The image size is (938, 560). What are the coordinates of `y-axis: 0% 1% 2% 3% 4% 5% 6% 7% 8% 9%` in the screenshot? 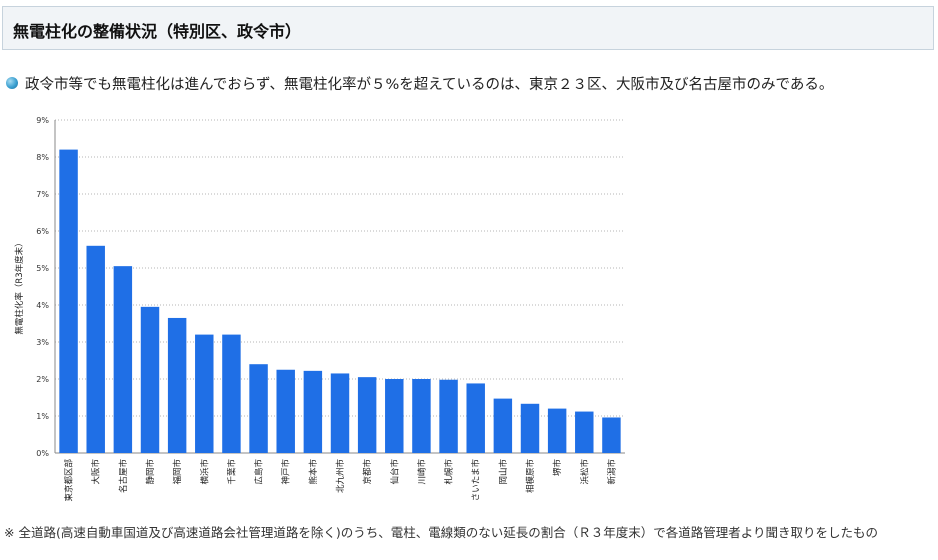 It's located at (46, 287).